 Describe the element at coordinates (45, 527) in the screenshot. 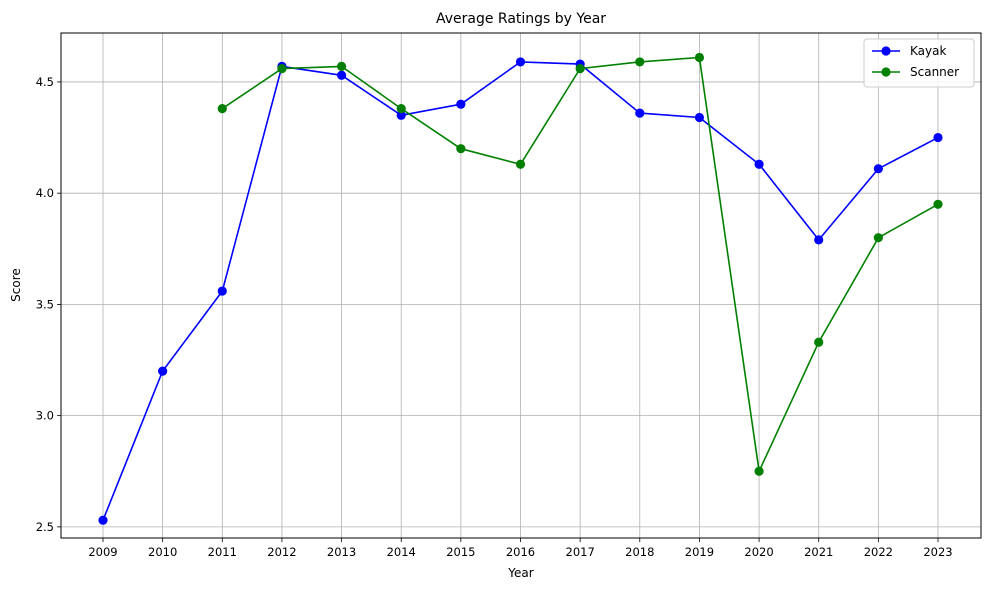

I see `y-tick-label: 2.5` at that location.